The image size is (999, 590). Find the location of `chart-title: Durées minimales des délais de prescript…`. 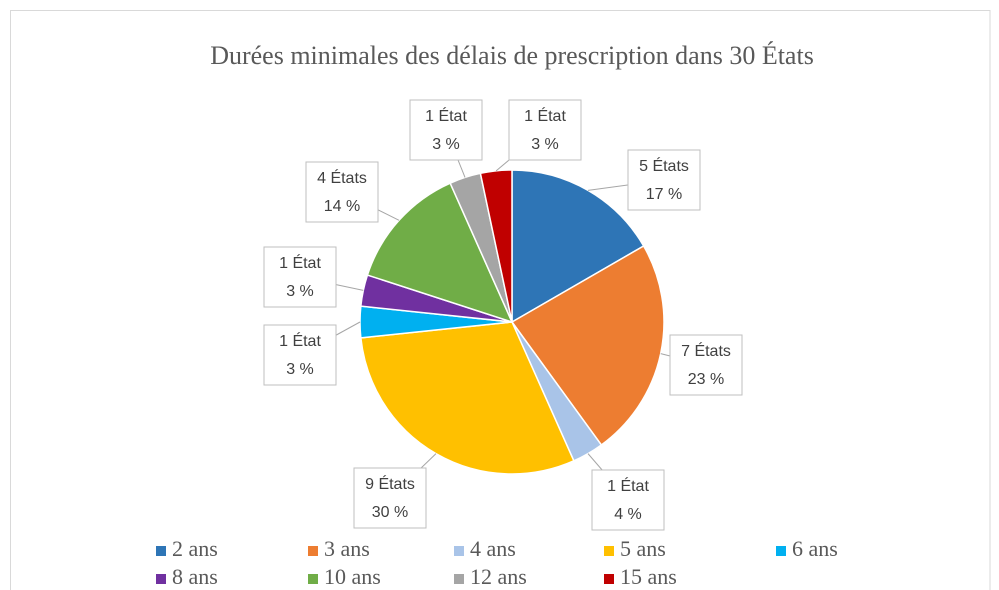

chart-title: Durées minimales des délais de prescript… is located at coordinates (512, 55).